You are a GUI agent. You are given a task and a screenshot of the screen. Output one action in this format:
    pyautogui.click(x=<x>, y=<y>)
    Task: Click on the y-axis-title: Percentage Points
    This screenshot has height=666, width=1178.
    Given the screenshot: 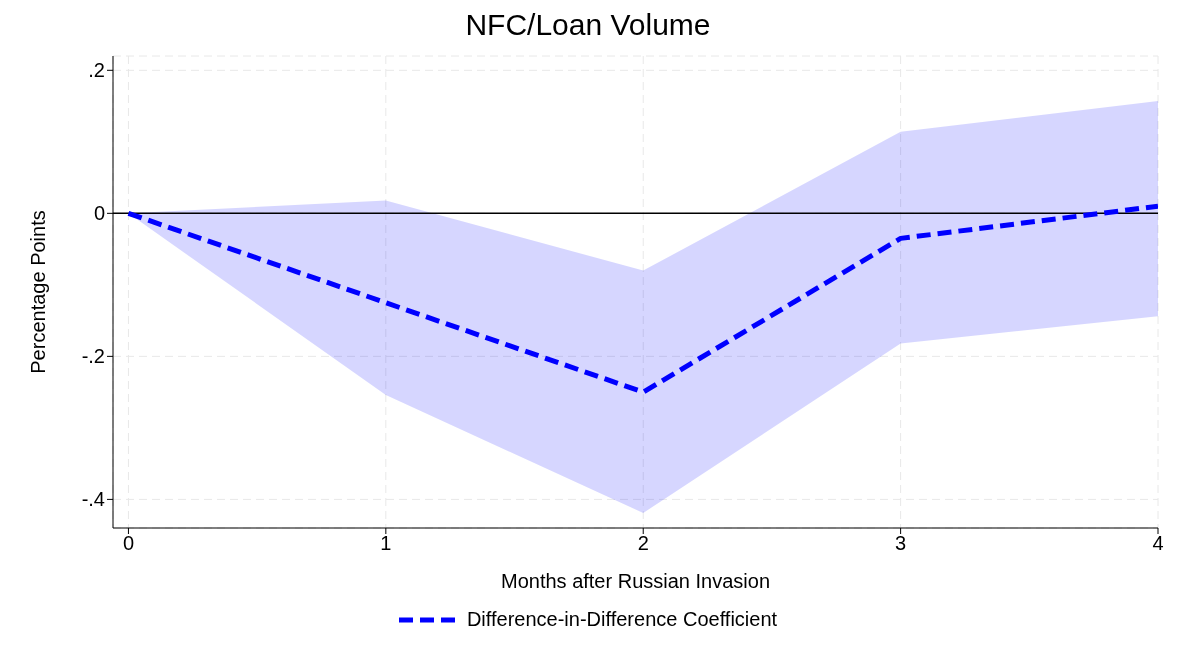 What is the action you would take?
    pyautogui.click(x=38, y=292)
    